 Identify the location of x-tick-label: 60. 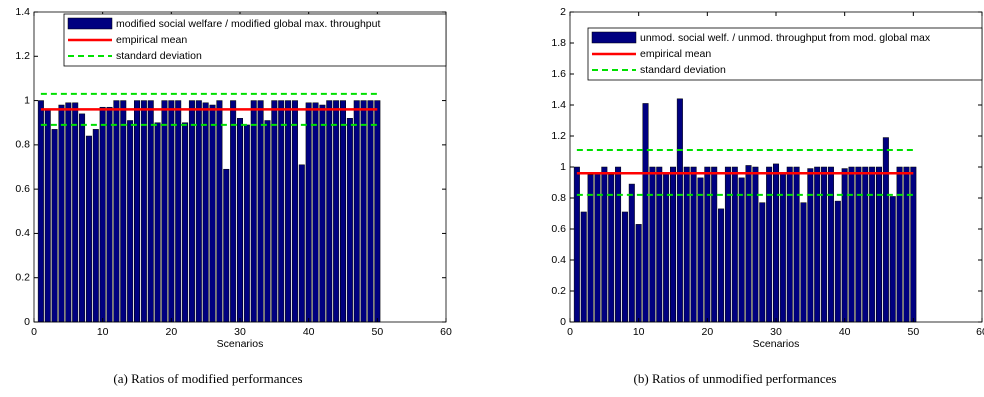
(980, 332).